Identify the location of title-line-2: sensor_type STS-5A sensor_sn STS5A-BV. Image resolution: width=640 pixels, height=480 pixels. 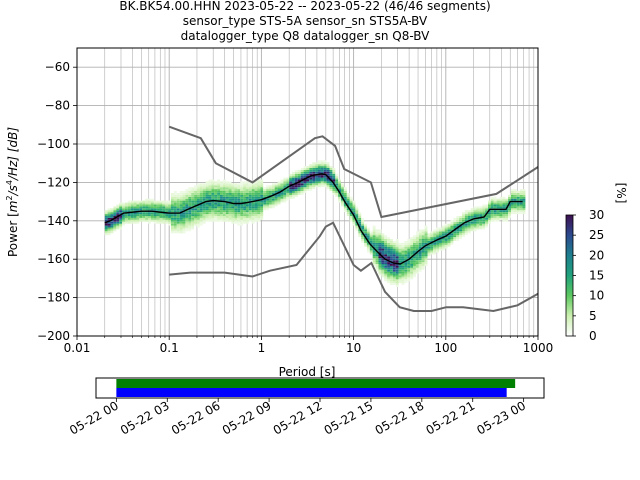
(305, 21).